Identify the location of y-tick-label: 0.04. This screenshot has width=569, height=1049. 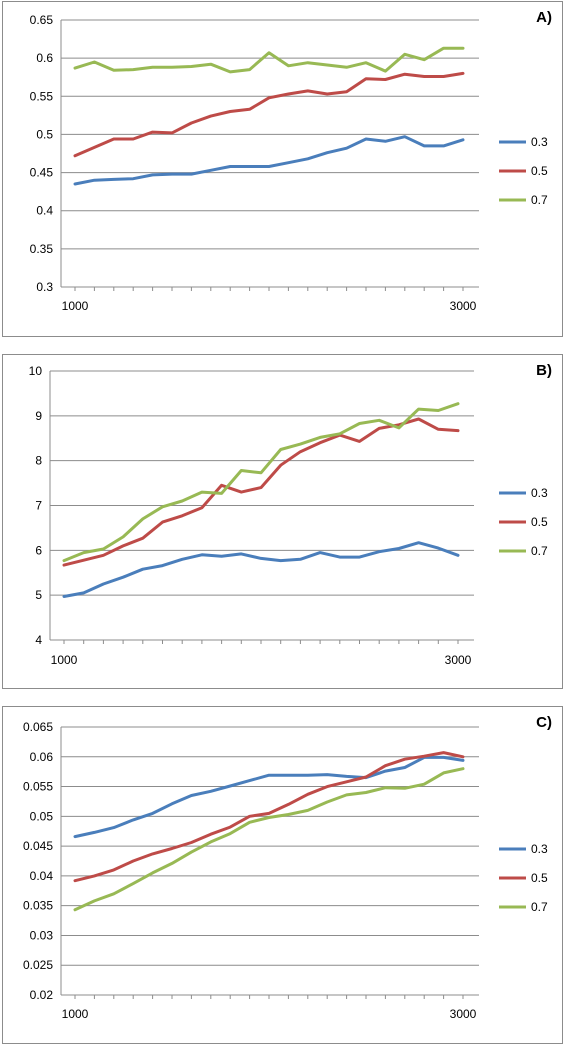
(42, 876).